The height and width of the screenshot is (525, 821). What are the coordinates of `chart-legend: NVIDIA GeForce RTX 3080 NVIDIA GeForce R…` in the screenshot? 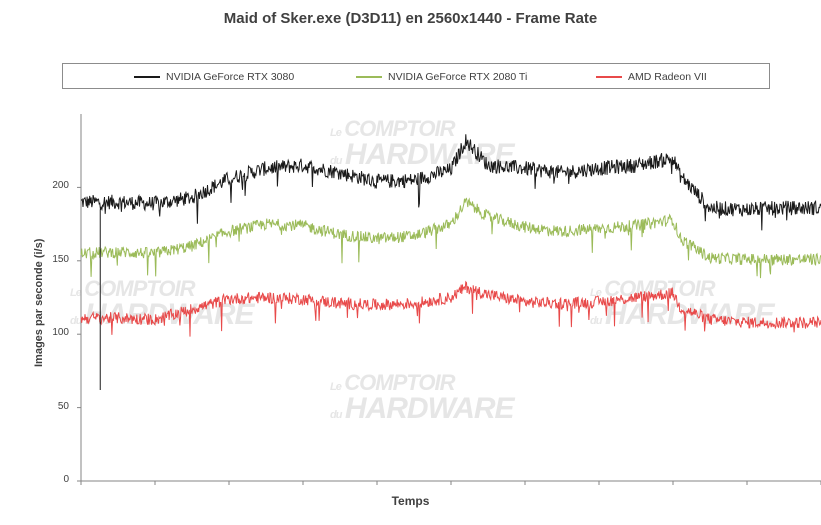 It's located at (416, 76).